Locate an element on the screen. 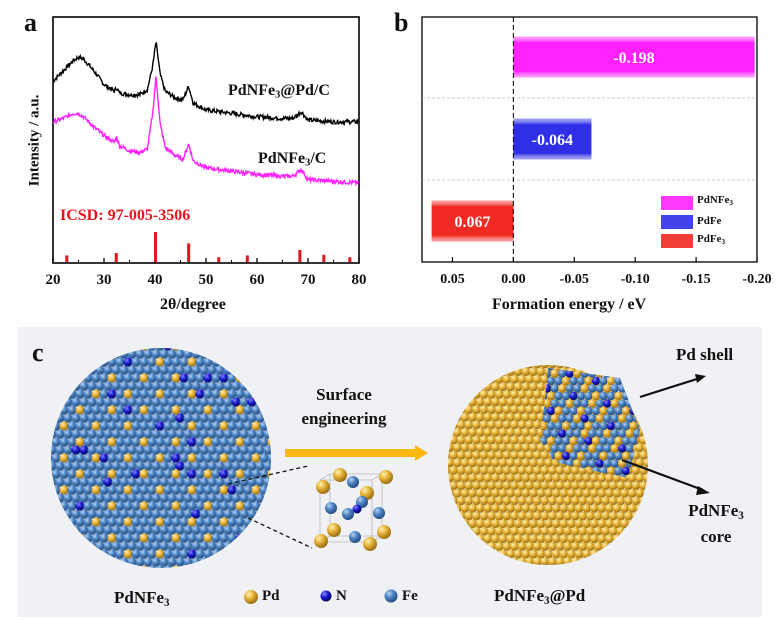  legend-label-pdfe3: PdFe3 is located at coordinates (711, 239).